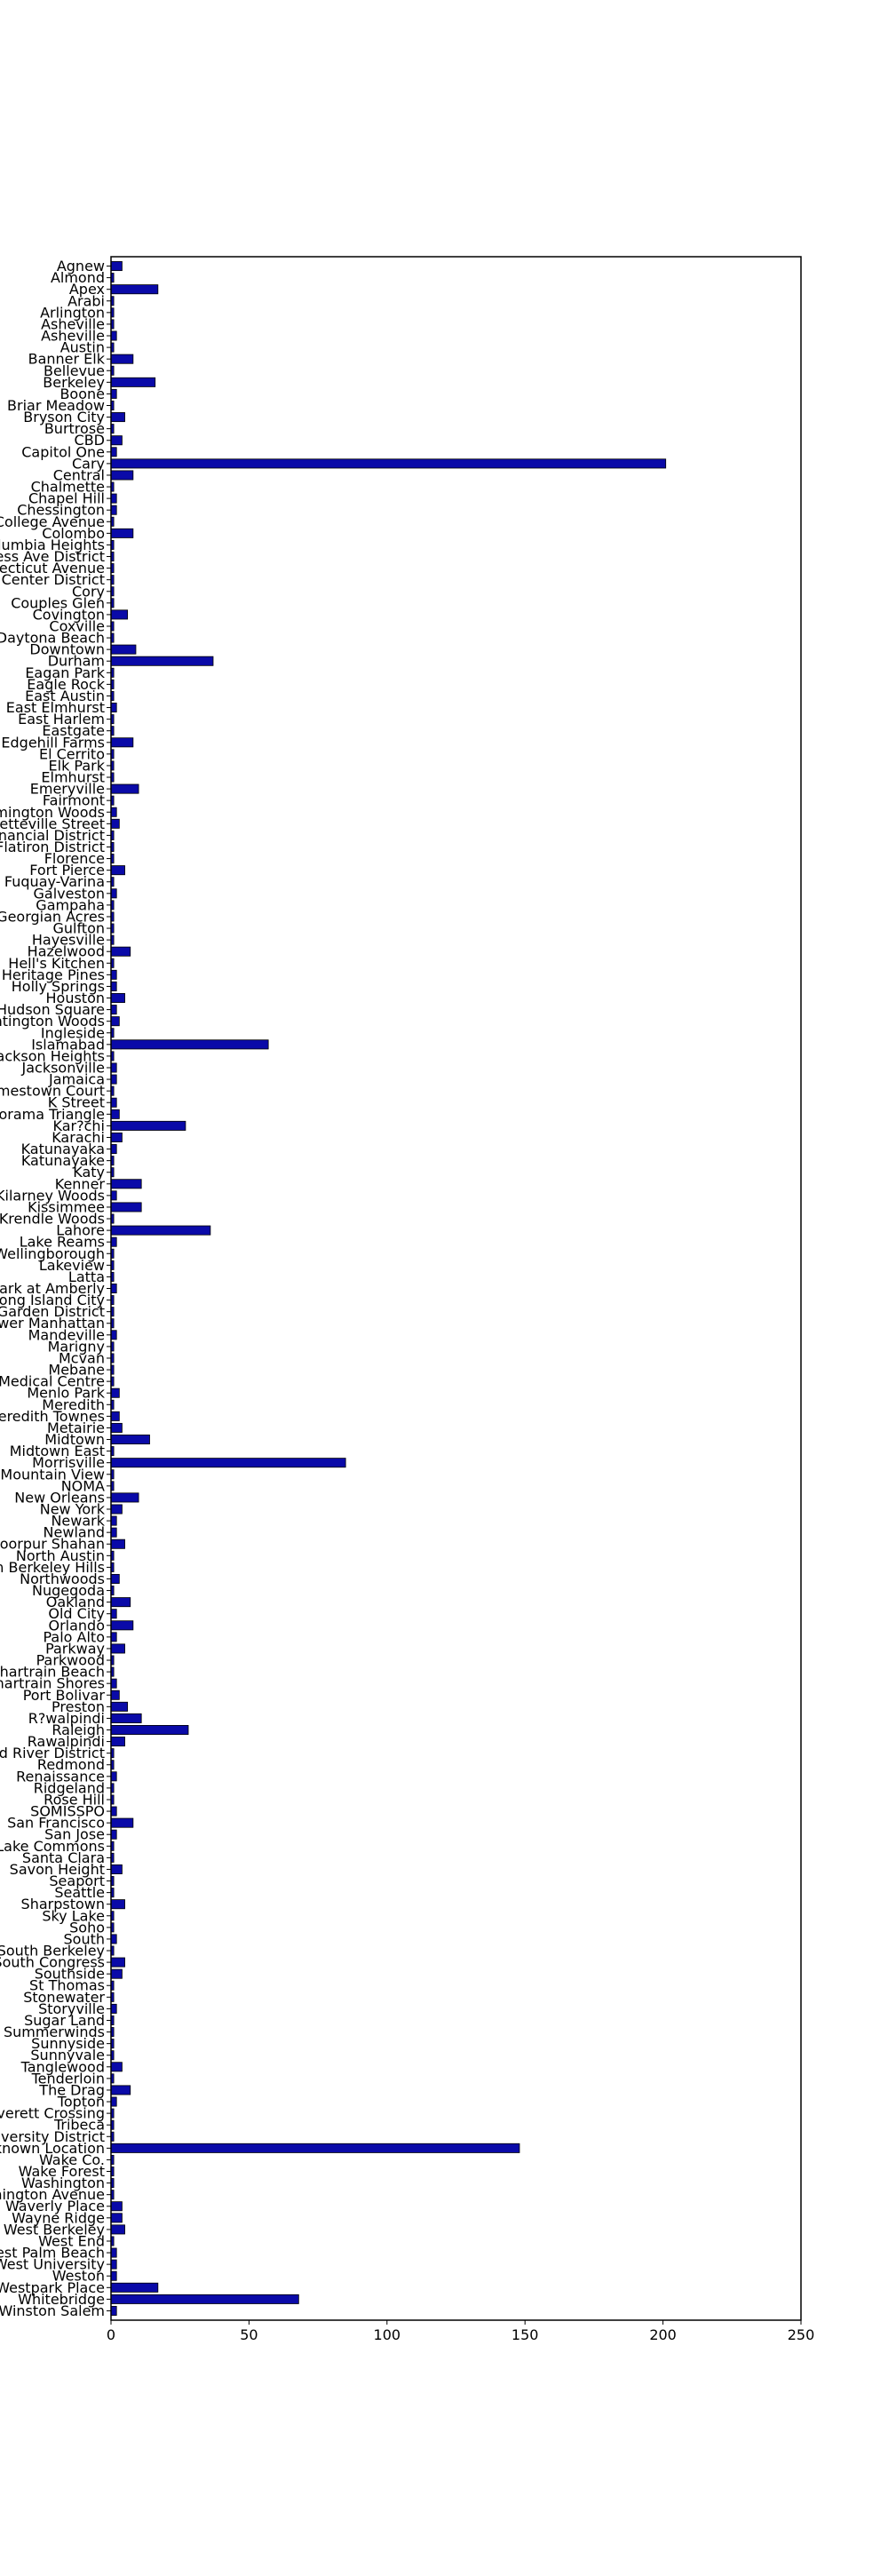  Describe the element at coordinates (71, 1764) in the screenshot. I see `category-label: Redmond` at that location.